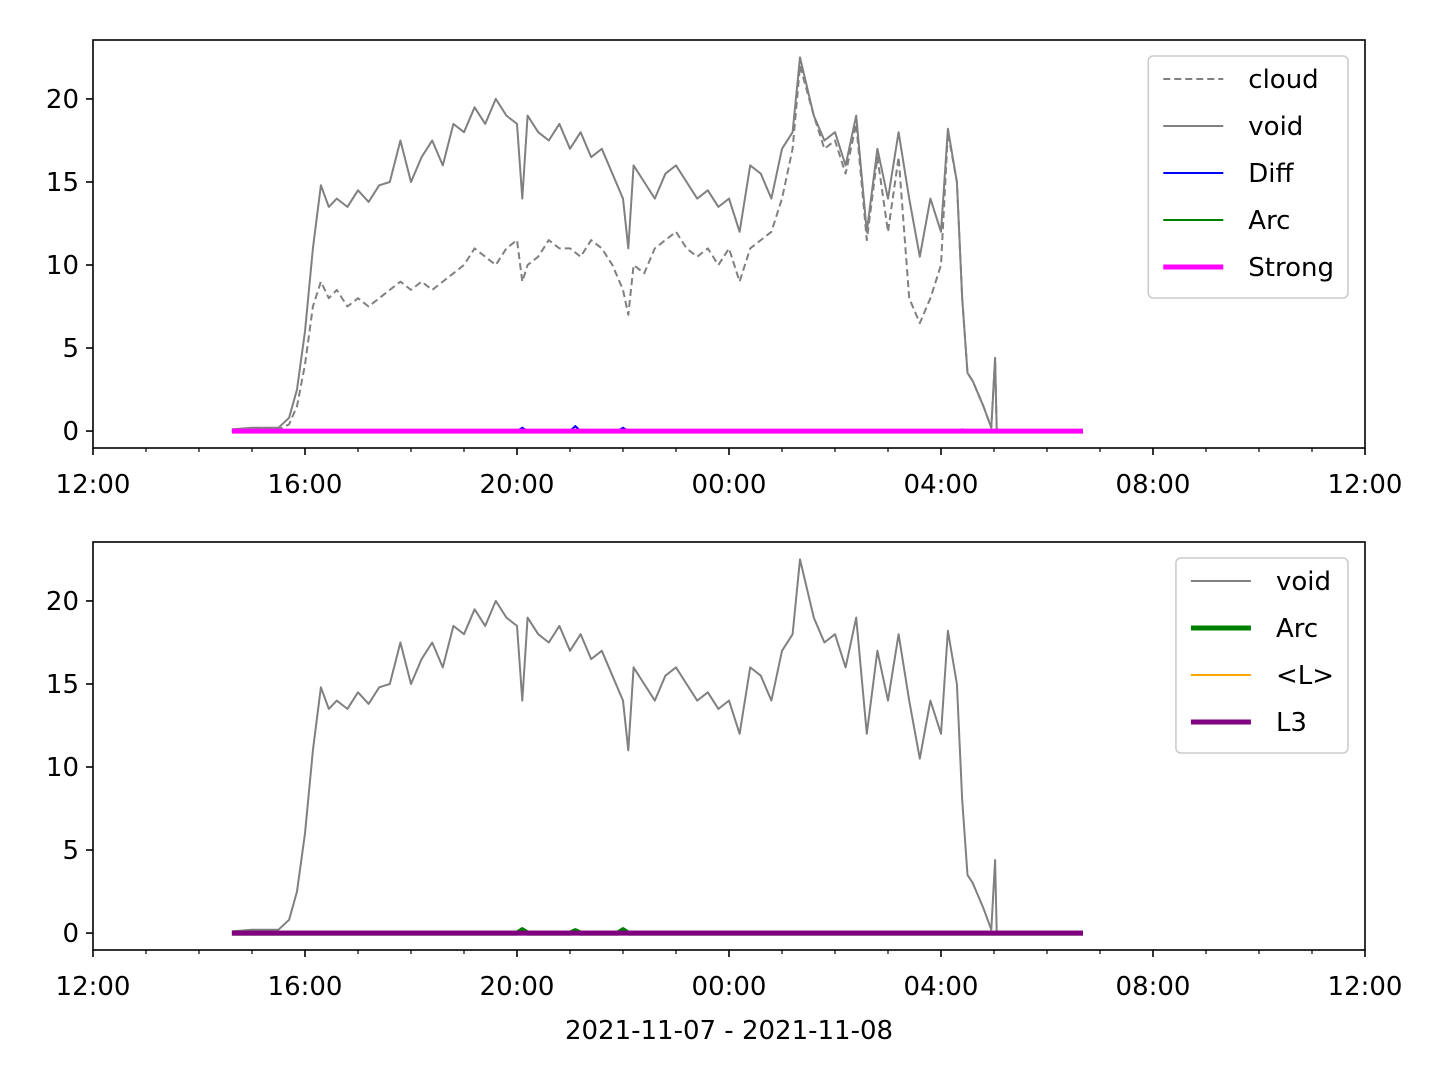 The image size is (1440, 1080). I want to click on legend-label: cloud, so click(1283, 80).